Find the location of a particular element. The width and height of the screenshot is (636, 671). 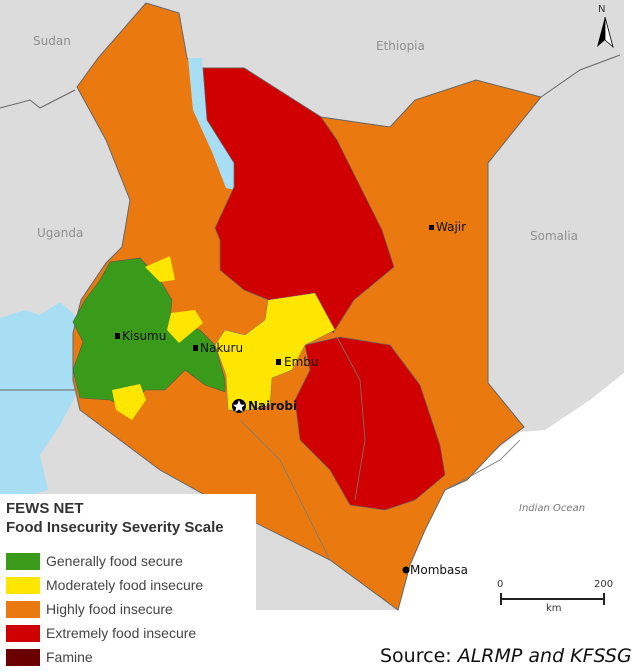

legend-item: Extremely food insecure is located at coordinates (101, 633).